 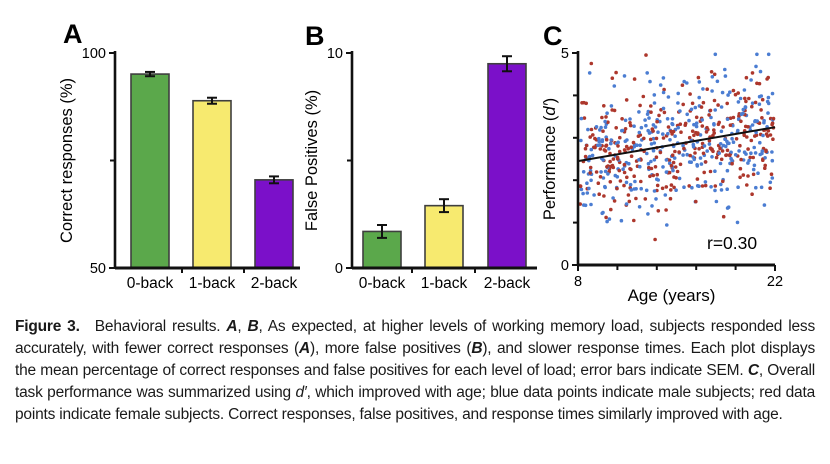 What do you see at coordinates (672, 295) in the screenshot?
I see `x-axis-title: Age (years)` at bounding box center [672, 295].